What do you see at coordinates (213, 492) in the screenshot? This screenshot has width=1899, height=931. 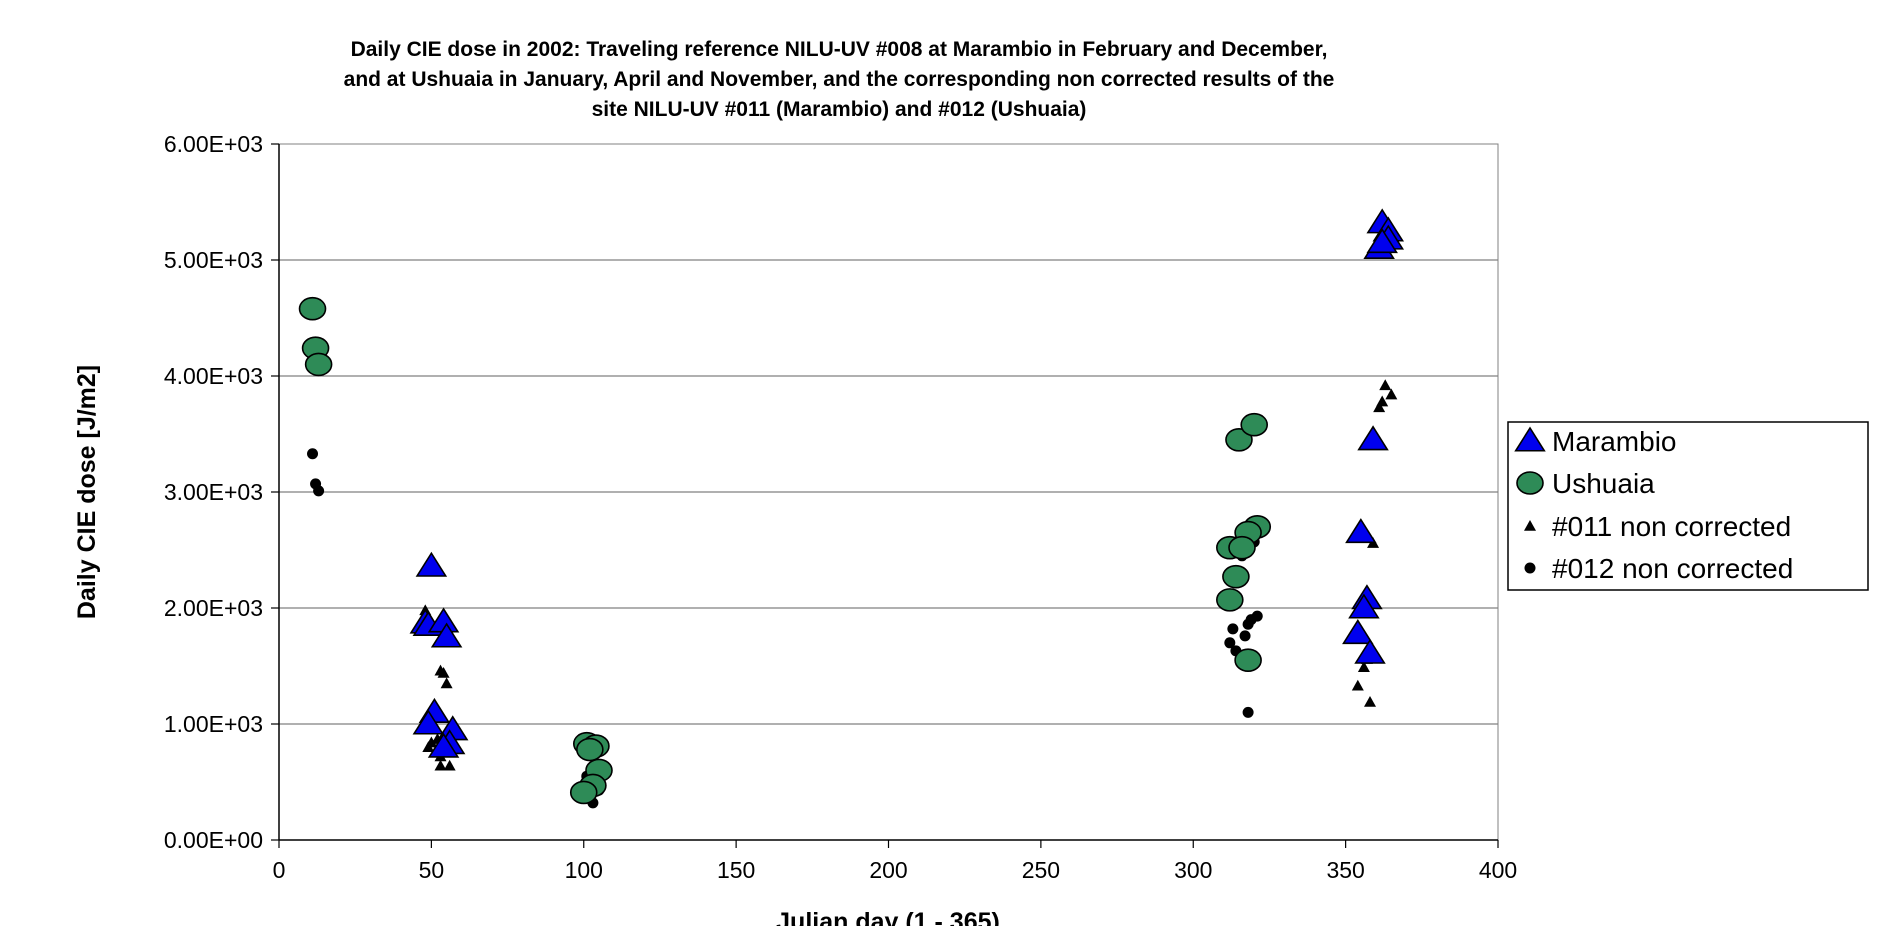 I see `y-tick-label: 3.00E+03` at bounding box center [213, 492].